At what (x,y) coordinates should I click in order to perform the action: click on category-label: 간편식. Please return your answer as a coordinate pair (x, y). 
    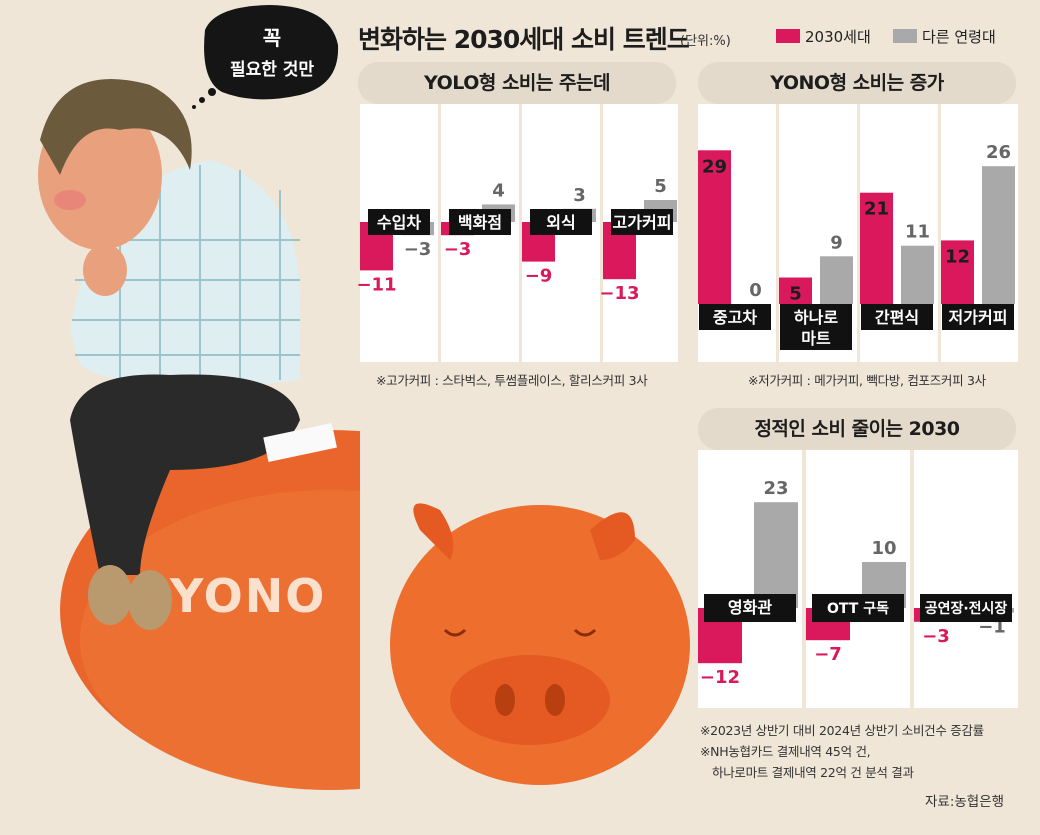
    Looking at the image, I should click on (897, 317).